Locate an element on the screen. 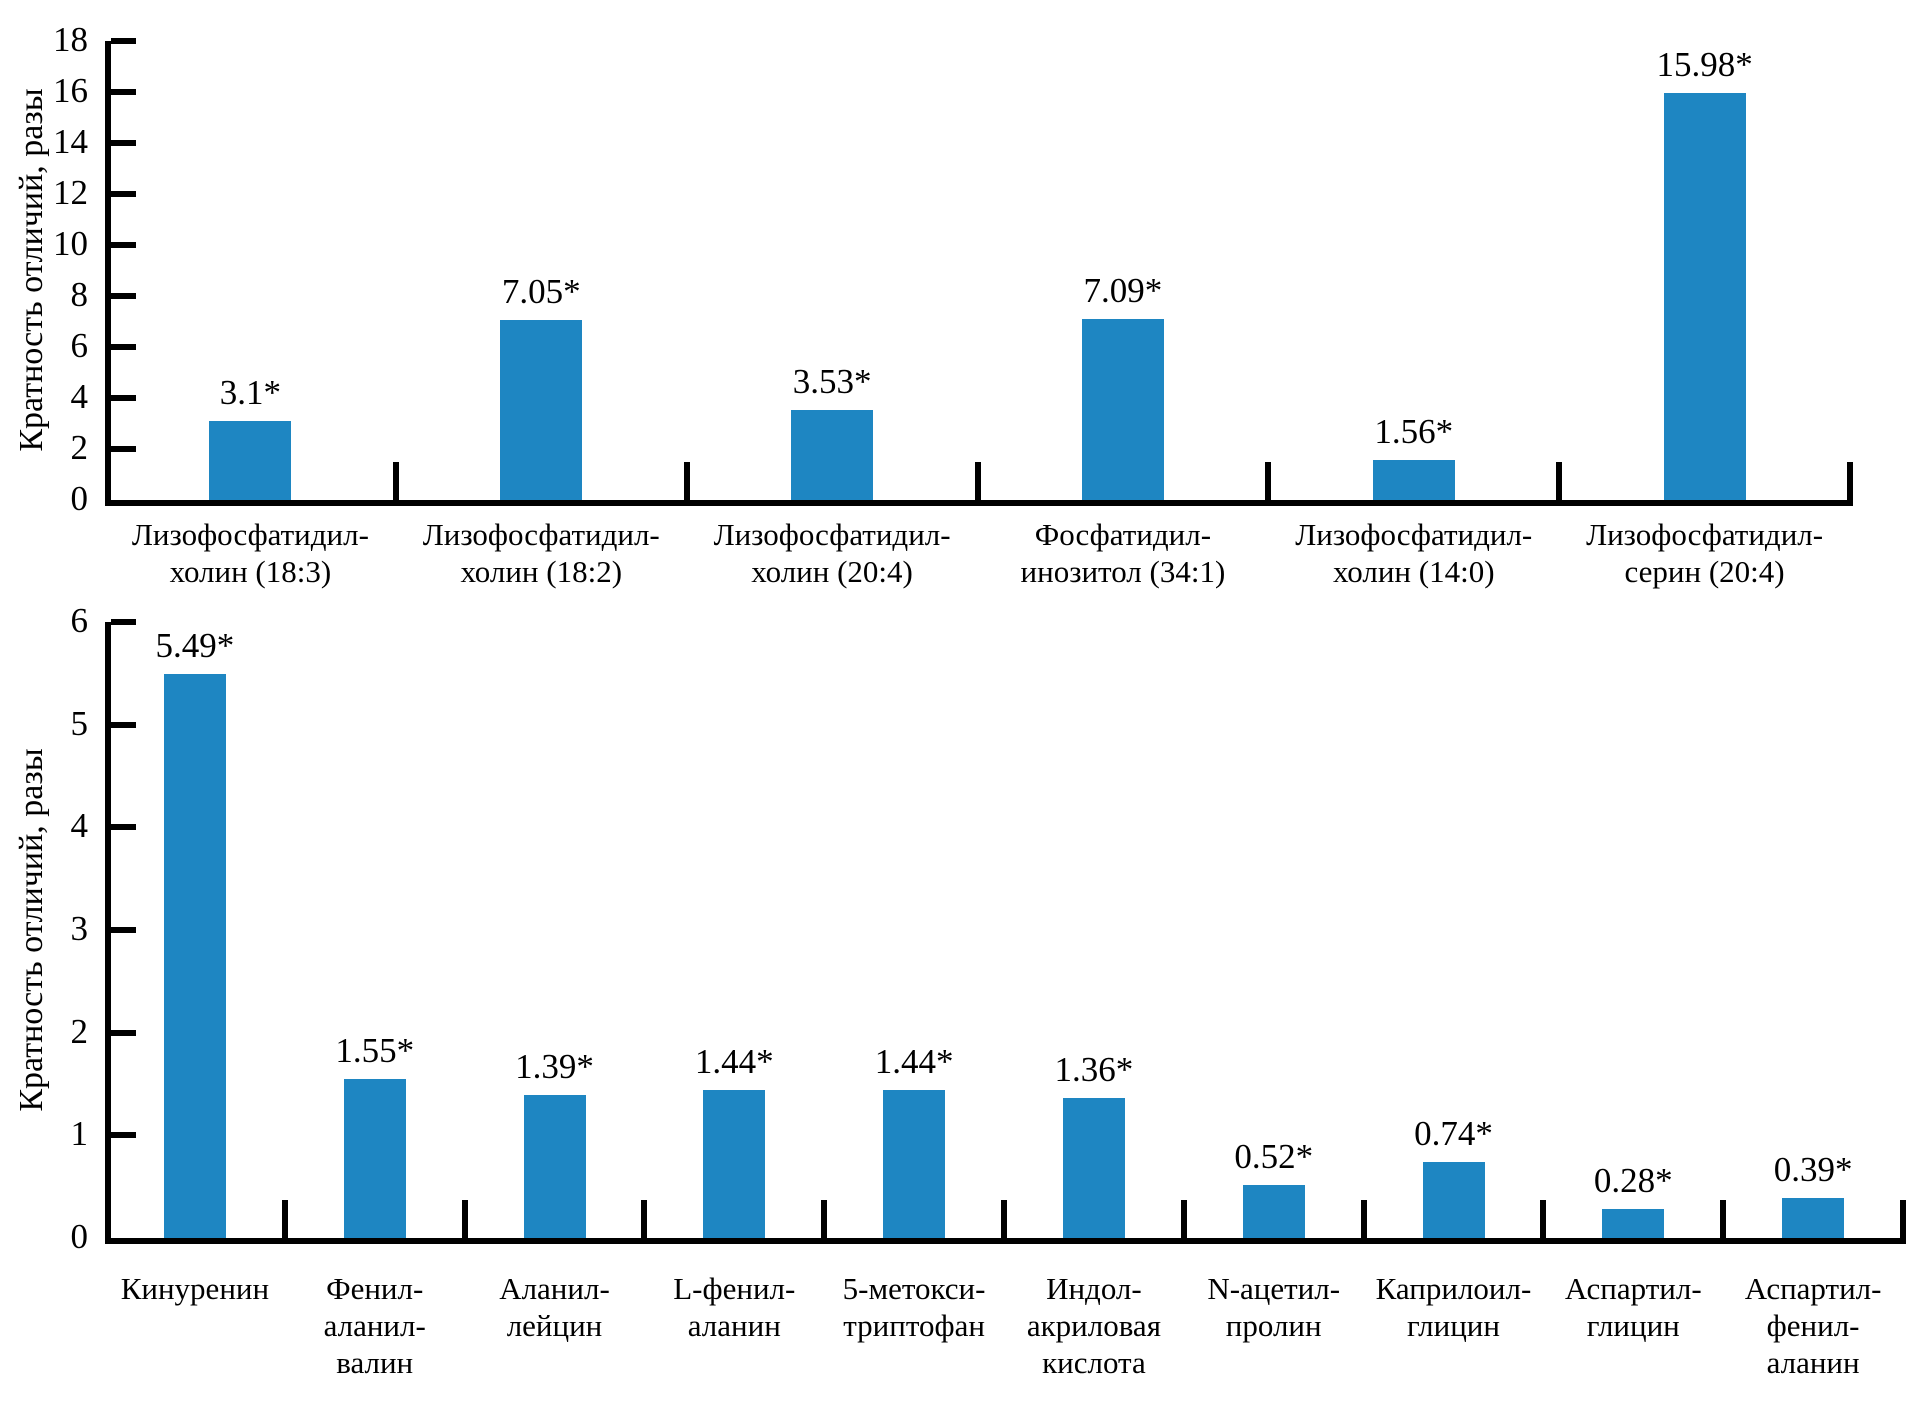 The image size is (1909, 1413). category-label-line: L-фенил- is located at coordinates (734, 1288).